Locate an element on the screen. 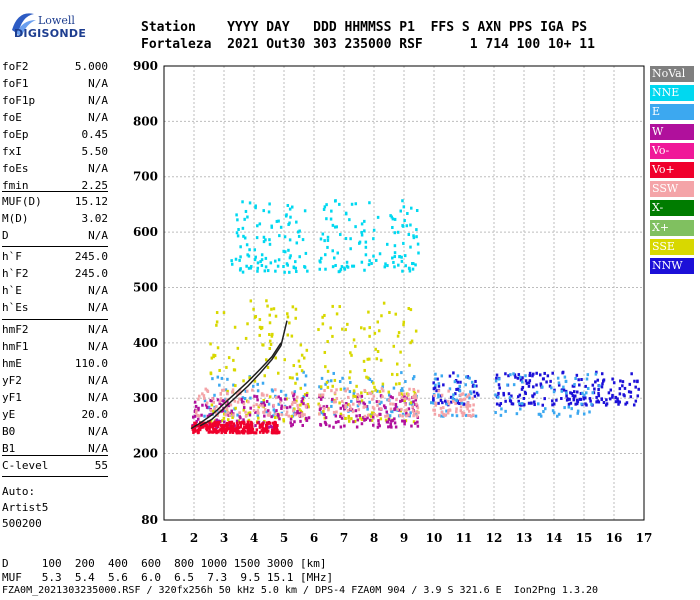 Image resolution: width=700 pixels, height=600 pixels. param-value: 5.000 is located at coordinates (91, 66).